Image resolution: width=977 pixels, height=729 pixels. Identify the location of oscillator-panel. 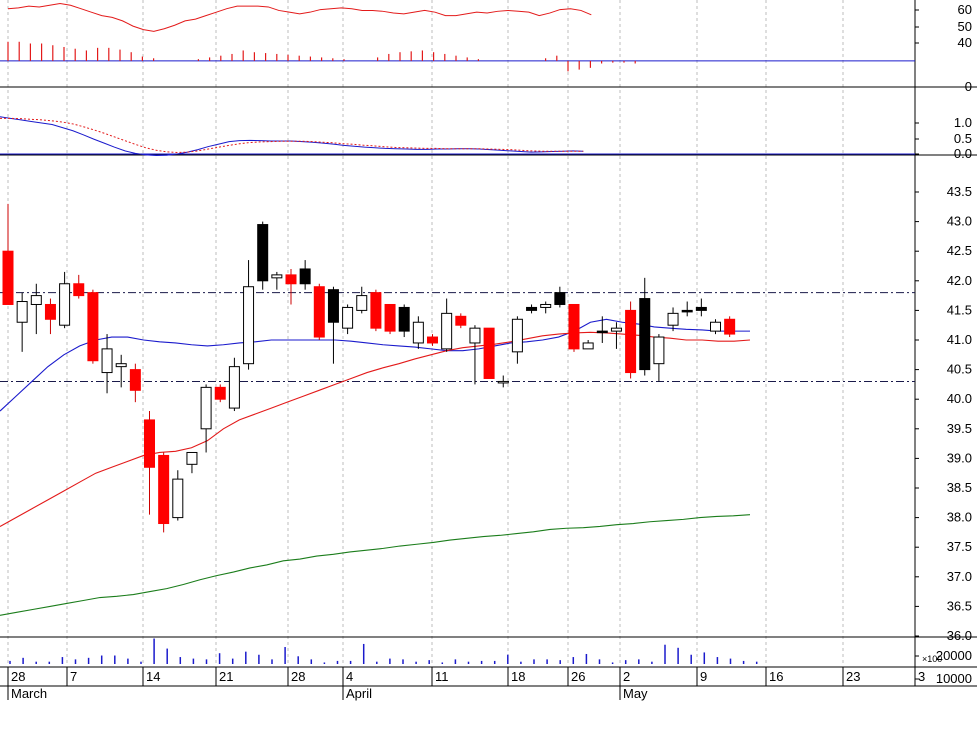
(457, 37).